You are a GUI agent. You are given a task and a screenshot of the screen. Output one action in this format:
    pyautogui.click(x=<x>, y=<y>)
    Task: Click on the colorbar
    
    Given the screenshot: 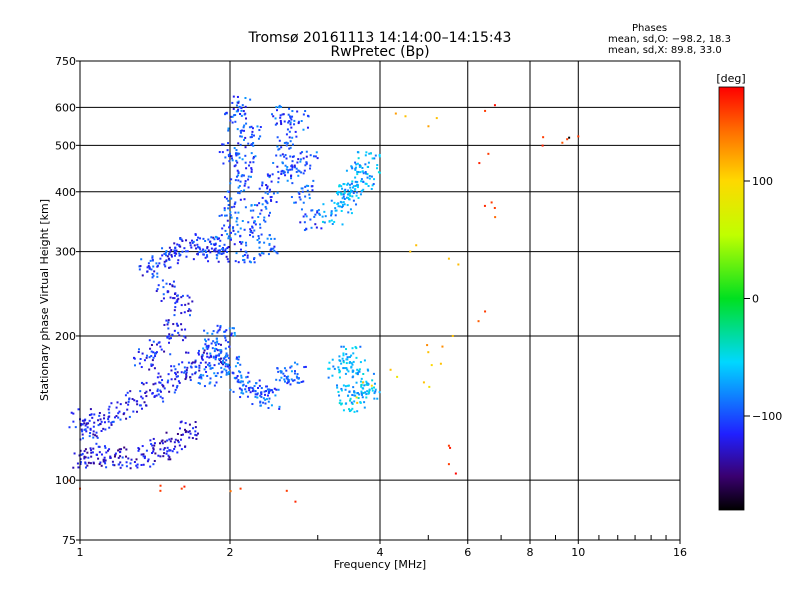 What is the action you would take?
    pyautogui.click(x=731, y=298)
    